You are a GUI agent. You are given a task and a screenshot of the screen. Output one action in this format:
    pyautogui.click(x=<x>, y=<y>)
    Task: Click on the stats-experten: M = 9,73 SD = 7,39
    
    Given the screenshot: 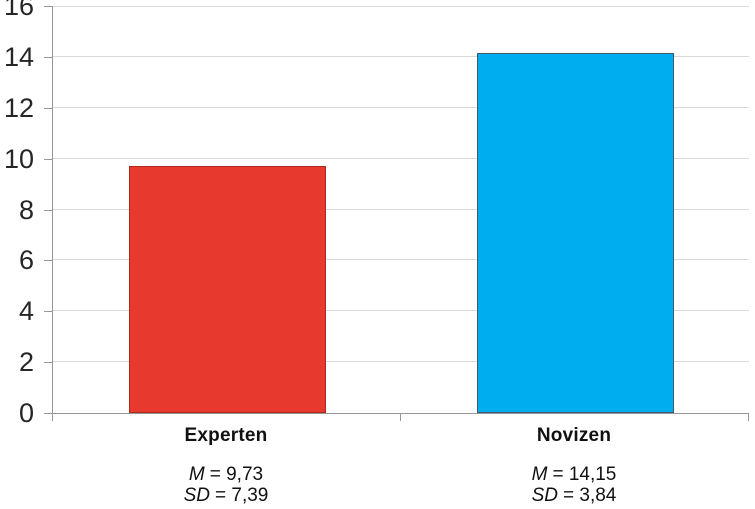 What is the action you would take?
    pyautogui.click(x=226, y=485)
    